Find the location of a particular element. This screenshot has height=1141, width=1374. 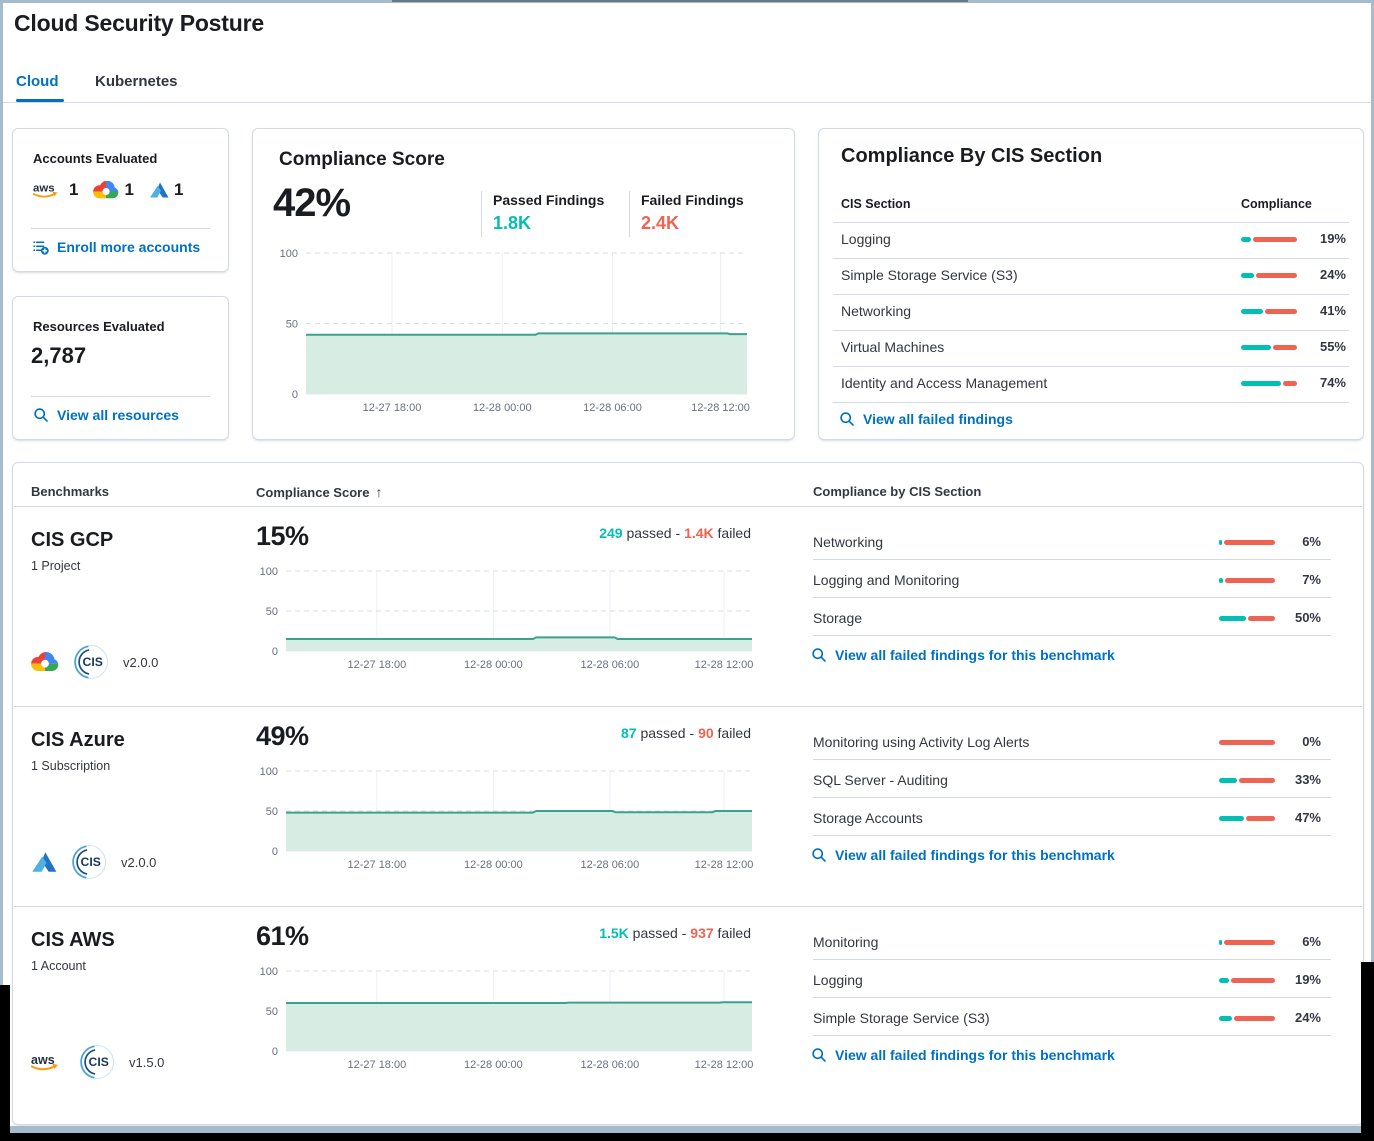

benchmark-version: v1.5.0 is located at coordinates (147, 1062).